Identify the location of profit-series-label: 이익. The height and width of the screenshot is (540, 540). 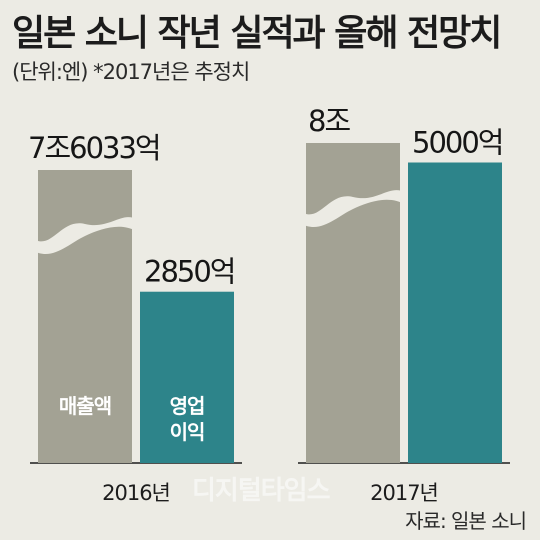
(187, 432).